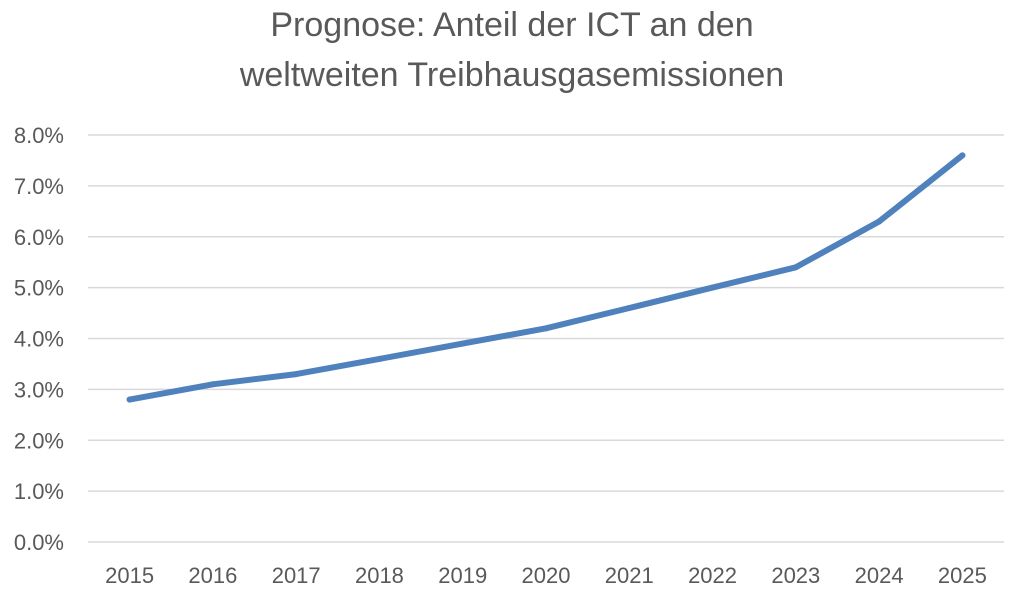  Describe the element at coordinates (39, 389) in the screenshot. I see `y-tick-label: 3.0%` at that location.